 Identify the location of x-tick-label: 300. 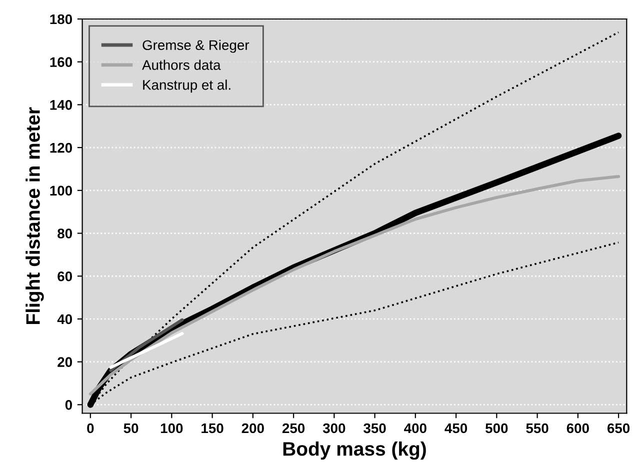
(334, 428).